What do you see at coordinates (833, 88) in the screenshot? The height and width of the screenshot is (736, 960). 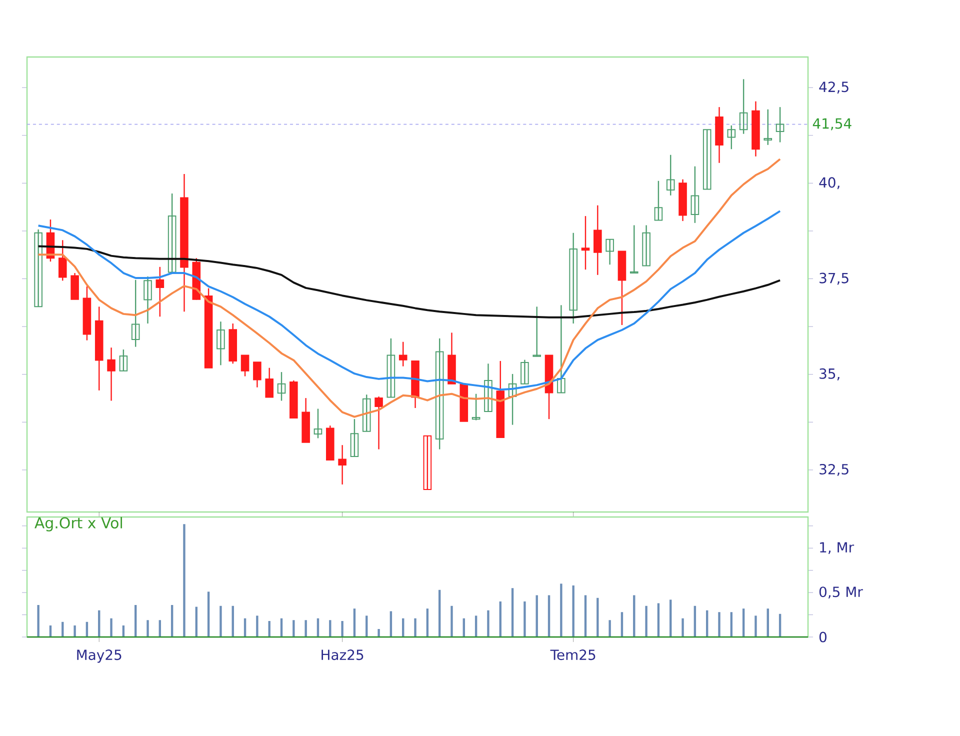 I see `y-tick-label: 42,5` at bounding box center [833, 88].